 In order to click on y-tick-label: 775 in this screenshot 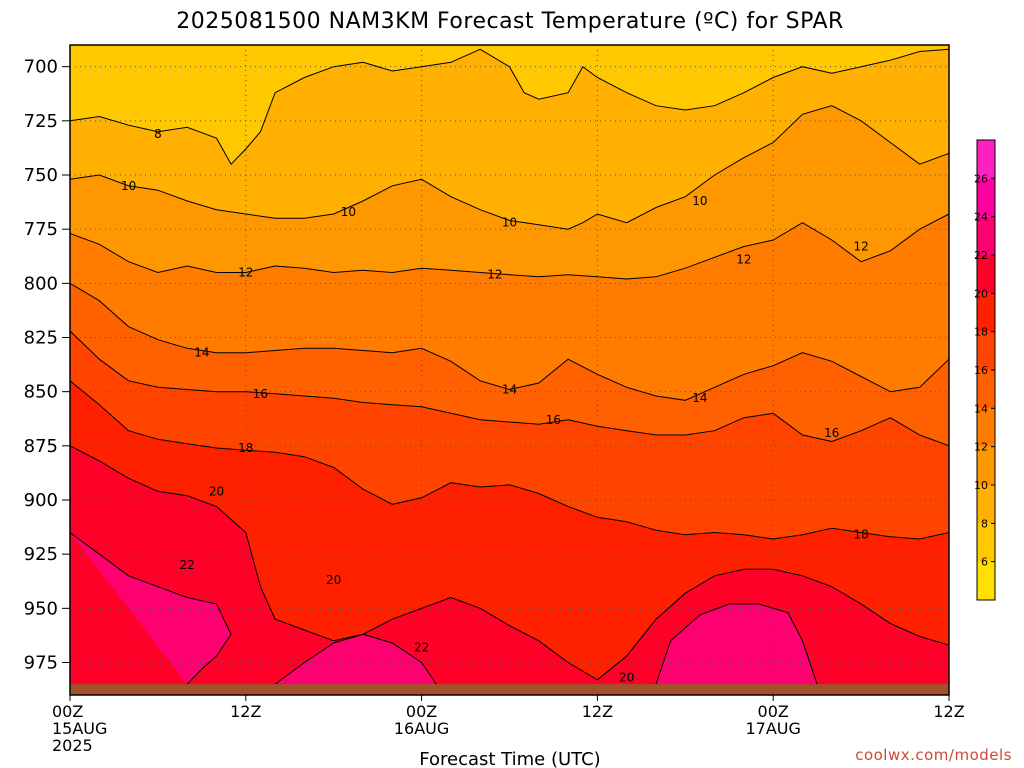, I will do `click(41, 229)`.